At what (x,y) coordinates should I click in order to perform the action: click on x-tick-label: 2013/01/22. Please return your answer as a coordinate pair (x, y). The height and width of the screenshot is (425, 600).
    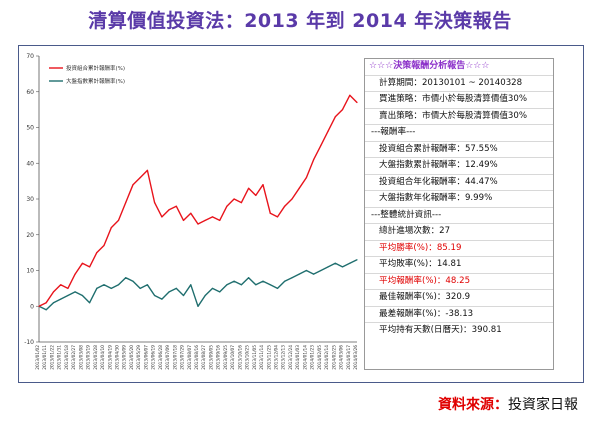
    Looking at the image, I should click on (52, 357).